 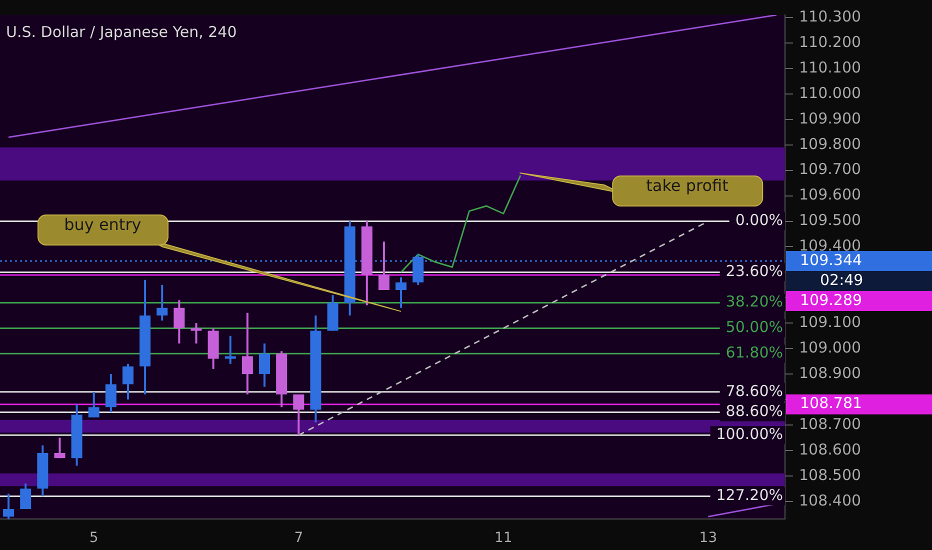 I want to click on y-tick-label: 108.600, so click(x=830, y=449).